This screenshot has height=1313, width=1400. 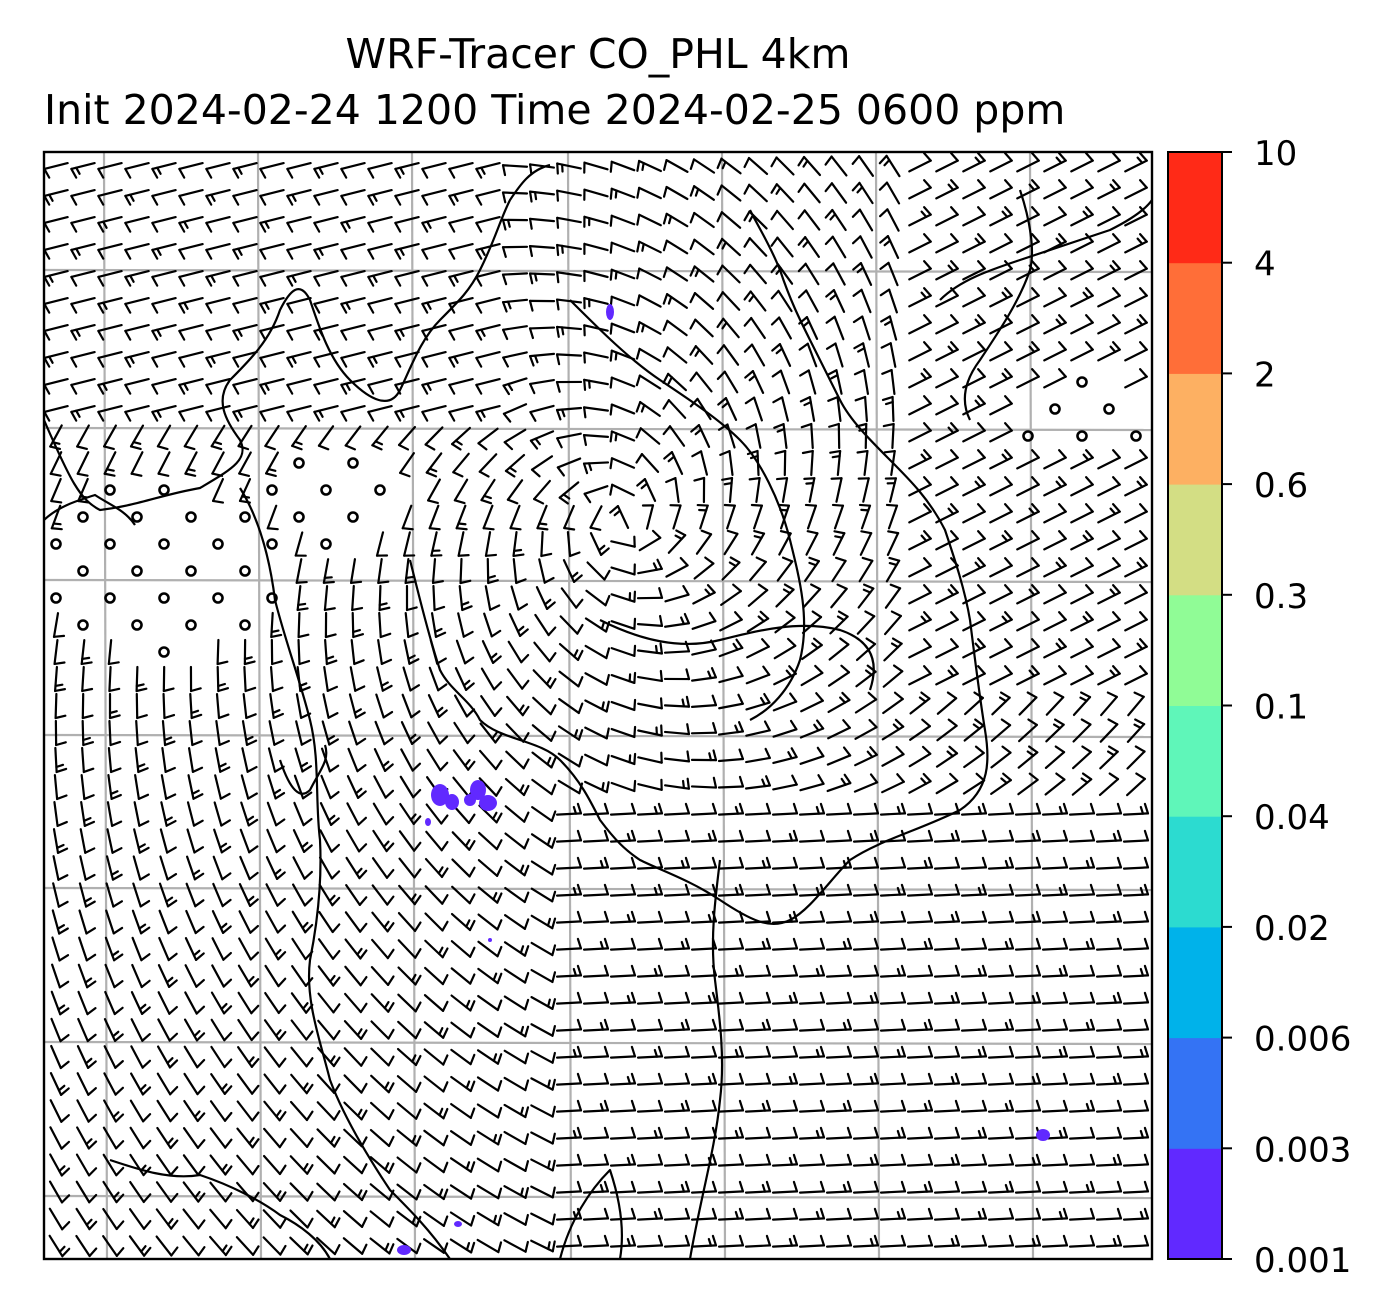 What do you see at coordinates (1281, 597) in the screenshot?
I see `colorbar-tick-label: 0.3` at bounding box center [1281, 597].